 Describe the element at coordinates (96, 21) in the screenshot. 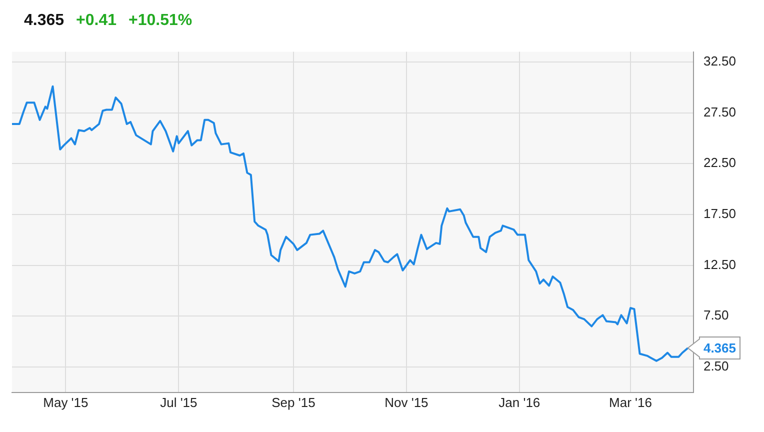

I see `text: +0.41` at that location.